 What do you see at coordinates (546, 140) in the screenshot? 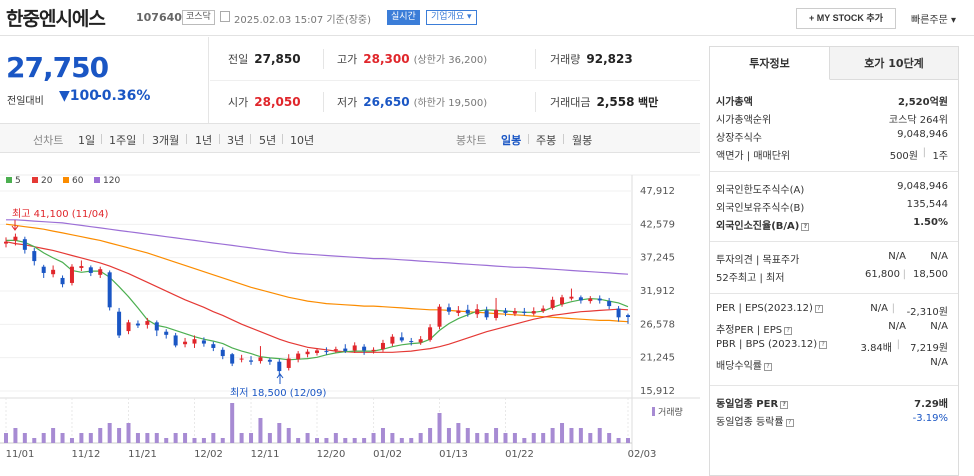
I see `candle-weekly: 주봉` at bounding box center [546, 140].